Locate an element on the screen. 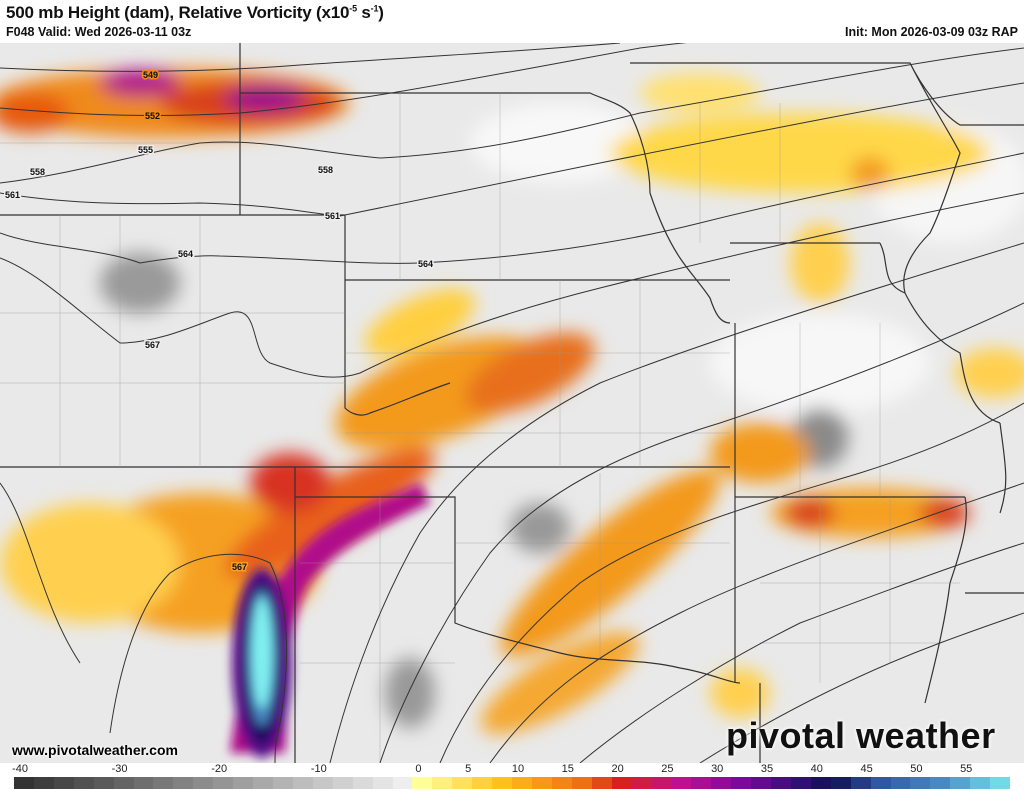 This screenshot has width=1024, height=791. title-exponent: -5 is located at coordinates (353, 8).